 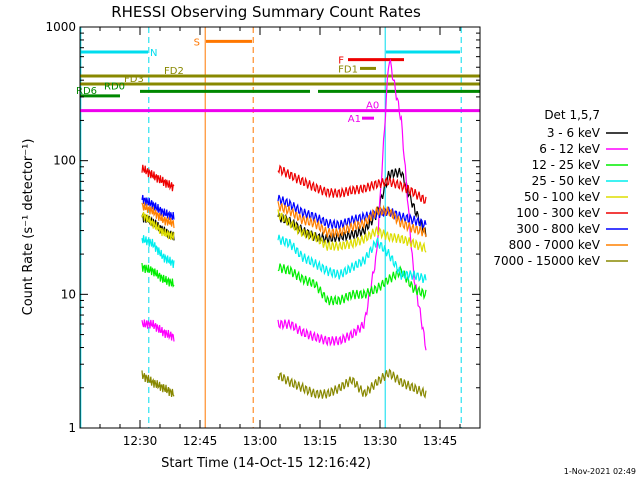 What do you see at coordinates (140, 441) in the screenshot?
I see `x-tick-label: 12:30` at bounding box center [140, 441].